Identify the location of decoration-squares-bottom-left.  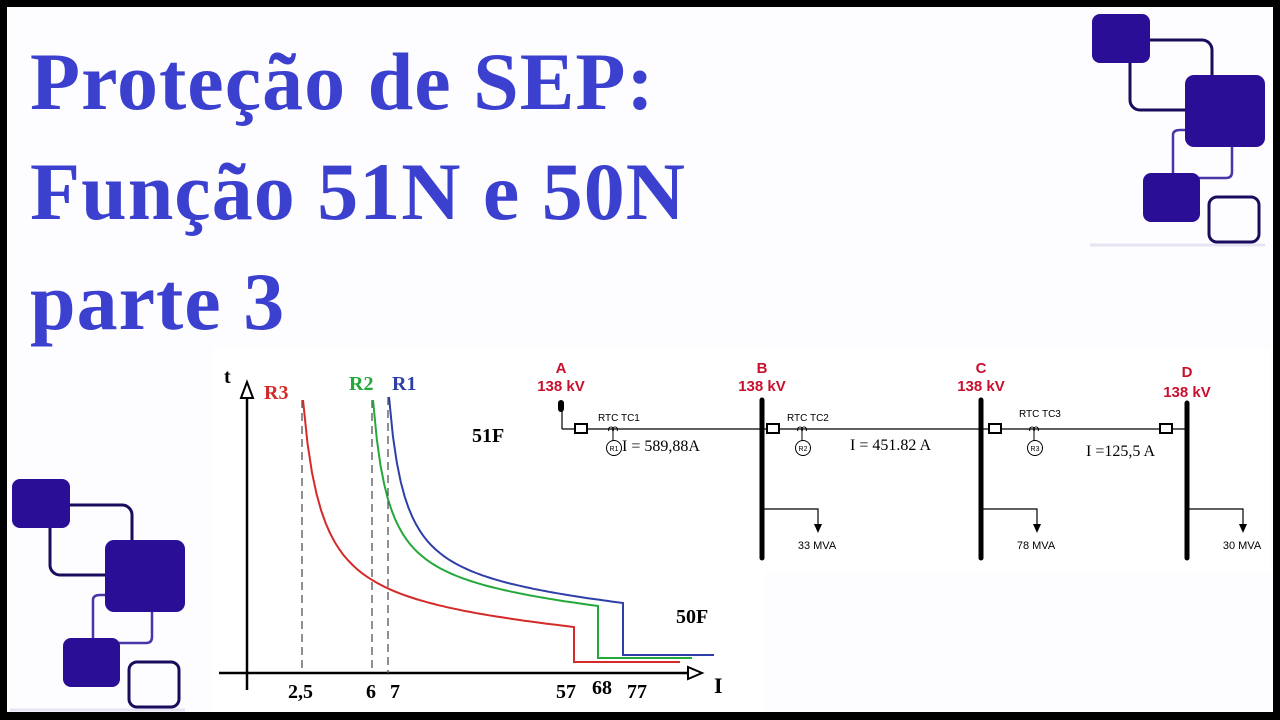
(97, 595).